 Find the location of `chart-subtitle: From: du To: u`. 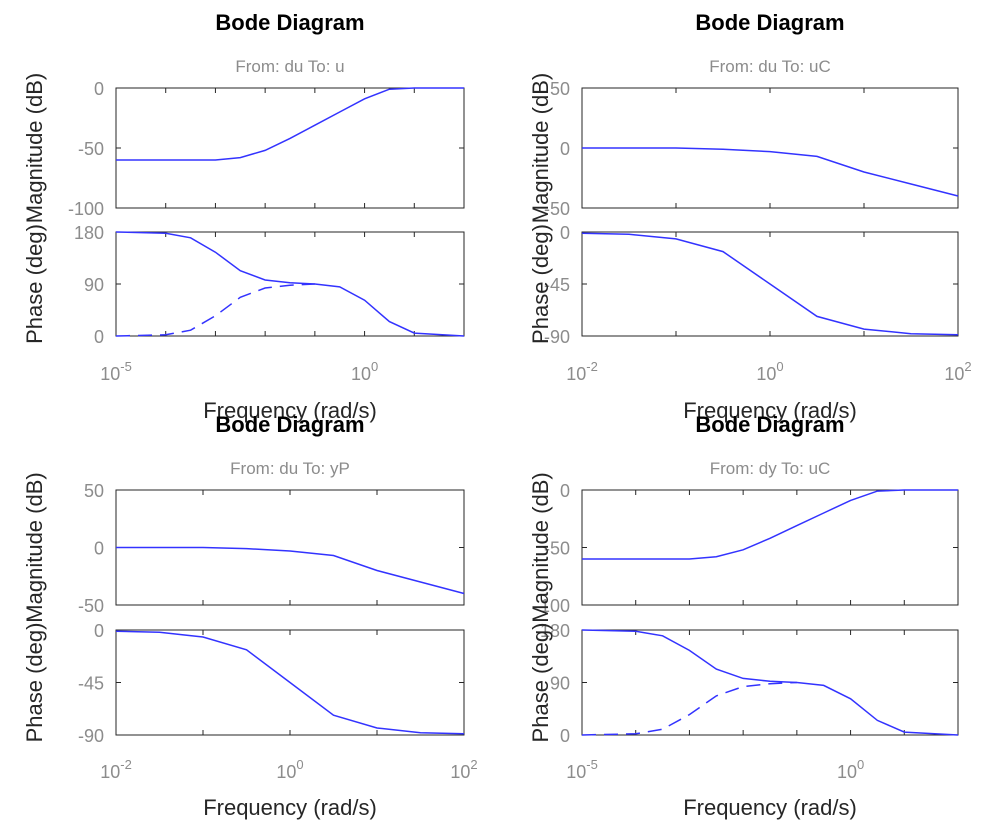

chart-subtitle: From: du To: u is located at coordinates (289, 66).